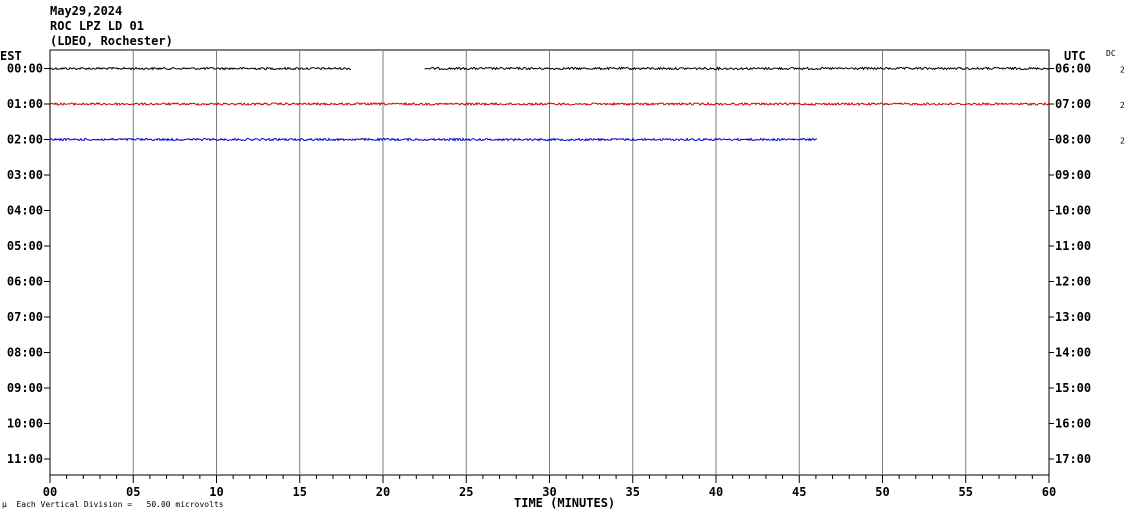  What do you see at coordinates (1073, 175) in the screenshot?
I see `right-row-label: 09:00` at bounding box center [1073, 175].